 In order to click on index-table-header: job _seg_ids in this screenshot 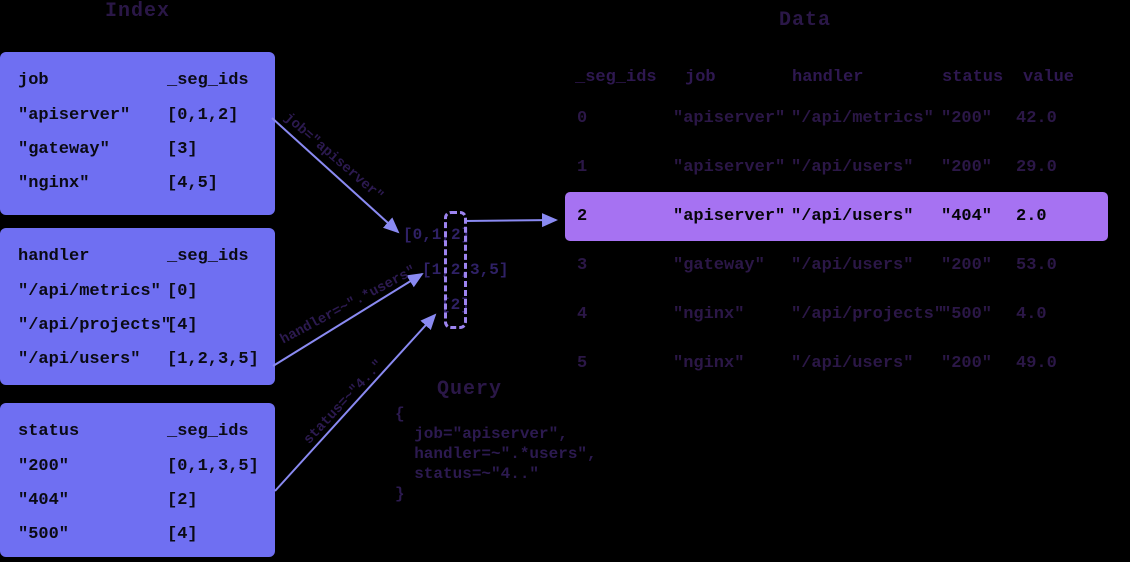, I will do `click(137, 80)`.